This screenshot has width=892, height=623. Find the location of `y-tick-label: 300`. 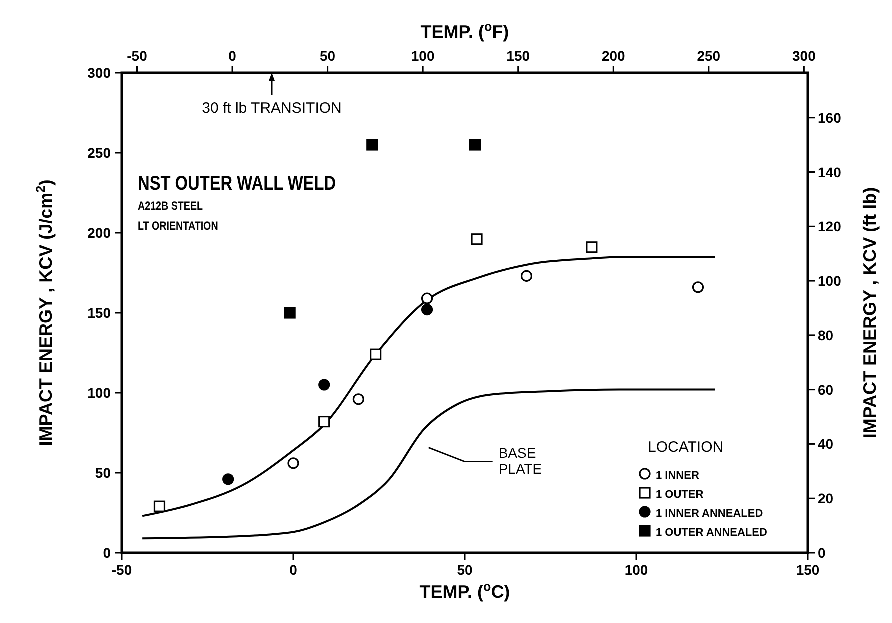

y-tick-label: 300 is located at coordinates (100, 73).